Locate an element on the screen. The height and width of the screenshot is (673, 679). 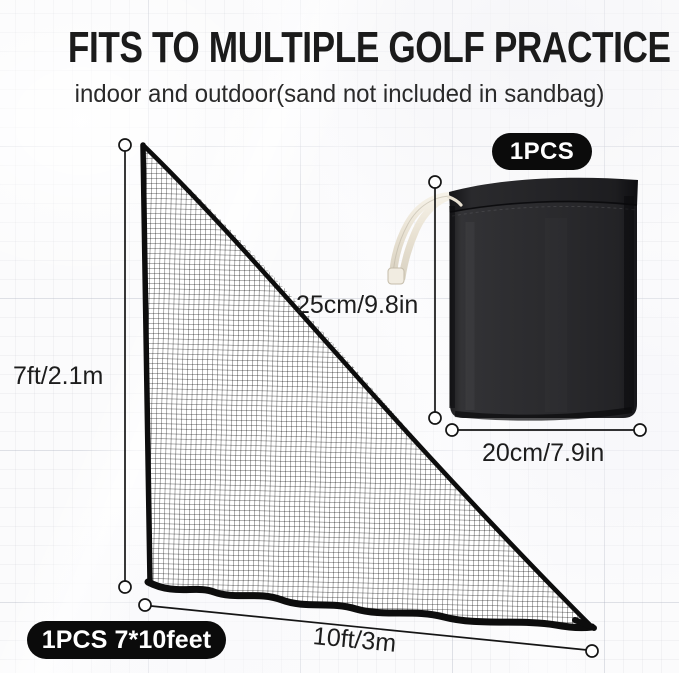
net-quantity-size-badge: 1PCS 7*10feet is located at coordinates (126, 640).